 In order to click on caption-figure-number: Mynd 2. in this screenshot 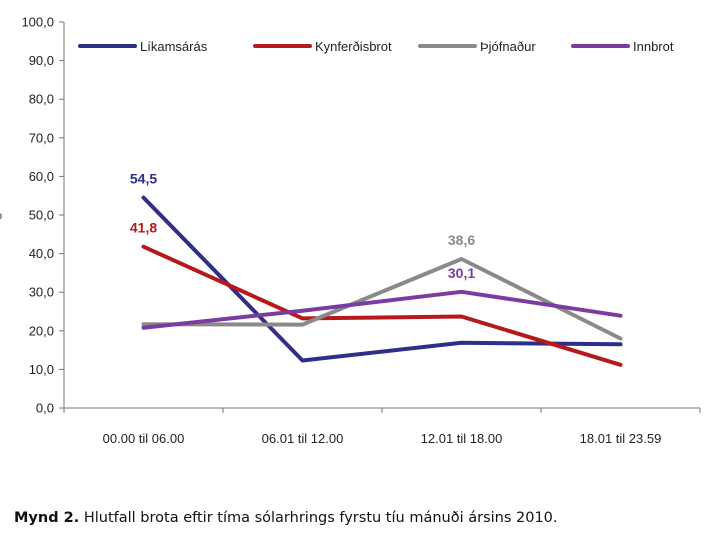, I will do `click(47, 518)`.